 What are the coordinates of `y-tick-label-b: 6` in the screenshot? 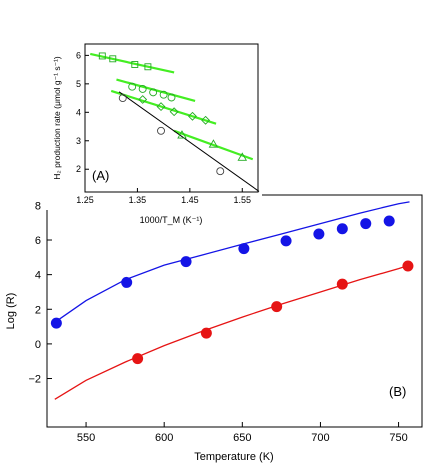 It's located at (38, 241).